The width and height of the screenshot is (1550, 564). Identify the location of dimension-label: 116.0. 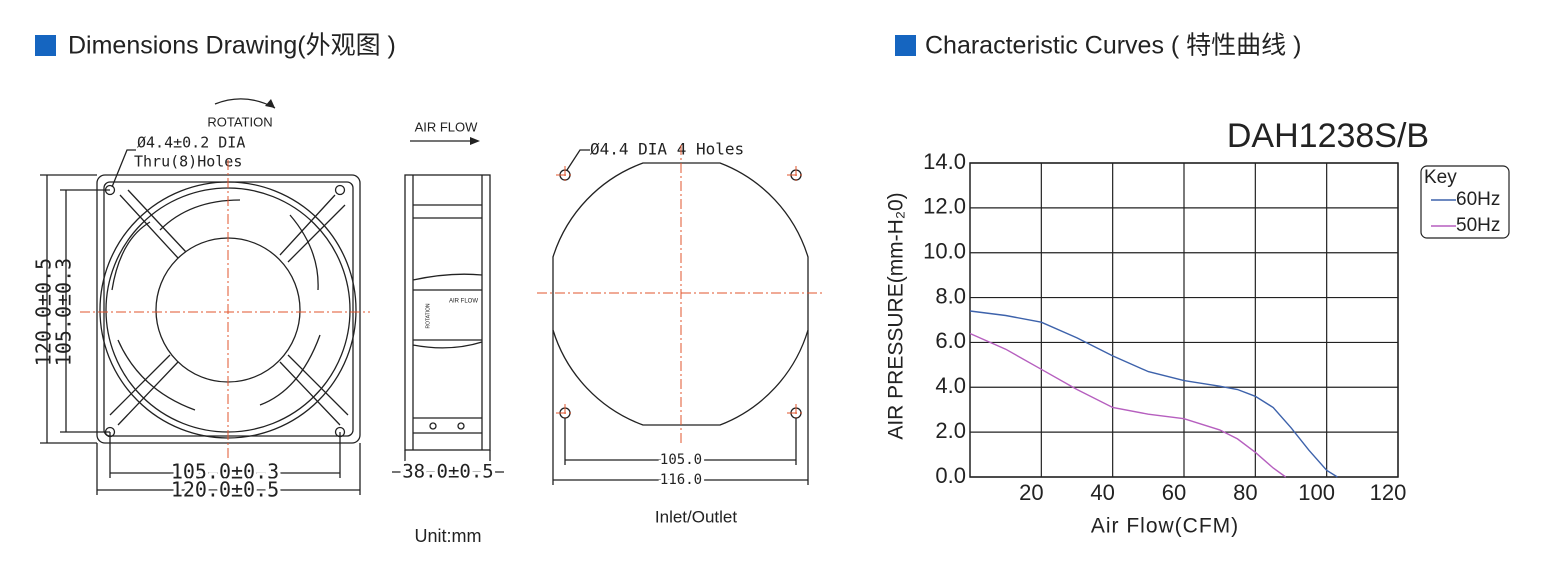
(681, 480).